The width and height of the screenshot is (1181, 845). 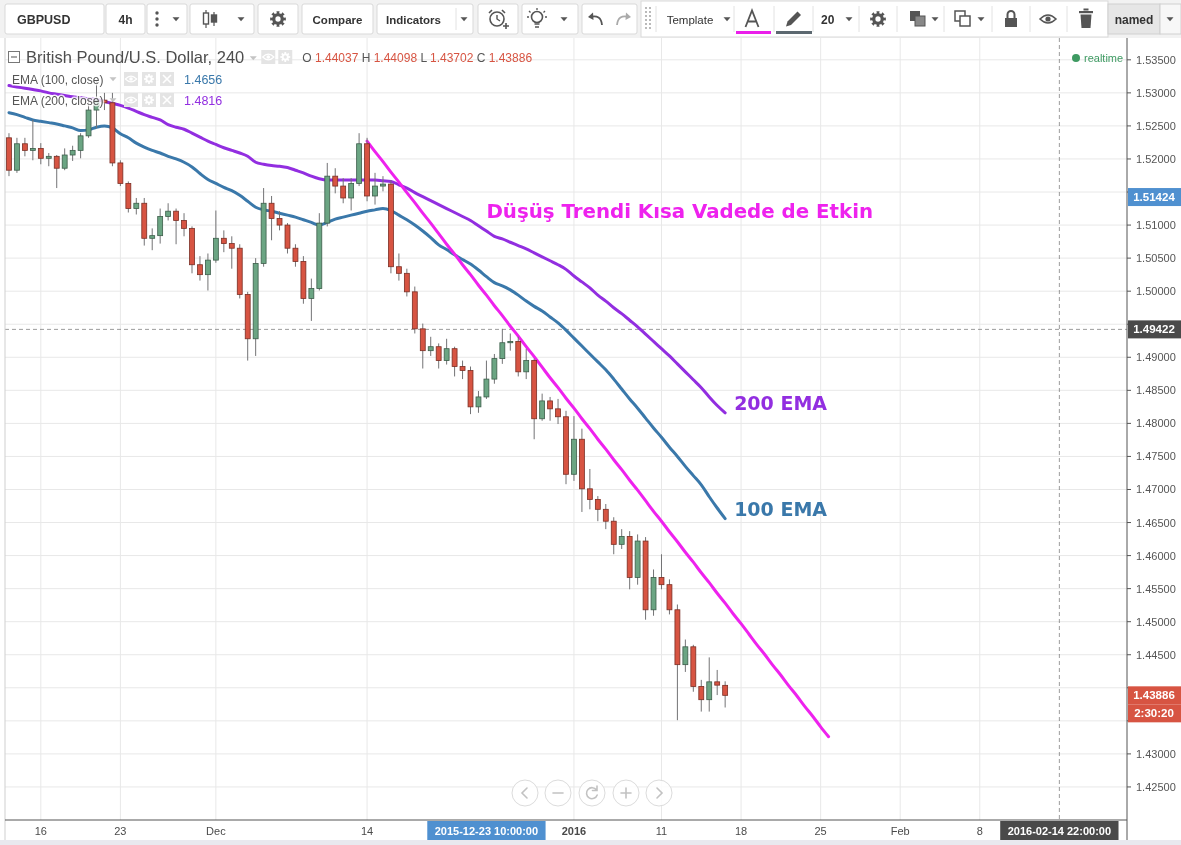 What do you see at coordinates (125, 19) in the screenshot?
I see `text: 4h` at bounding box center [125, 19].